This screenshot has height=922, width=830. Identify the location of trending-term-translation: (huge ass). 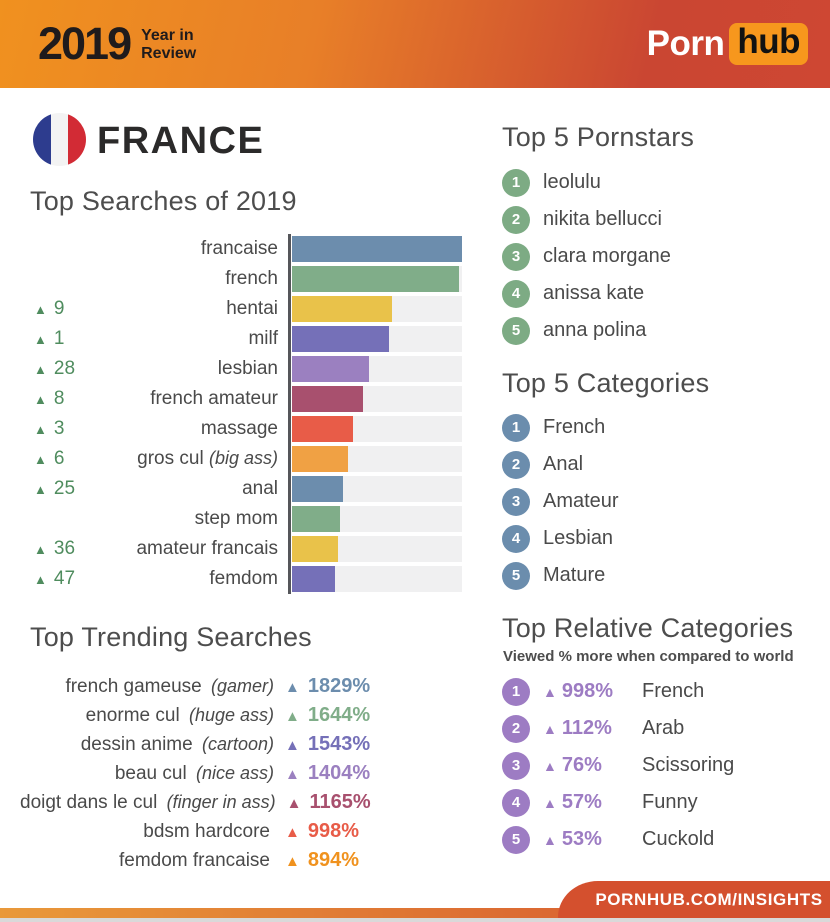
(231, 714).